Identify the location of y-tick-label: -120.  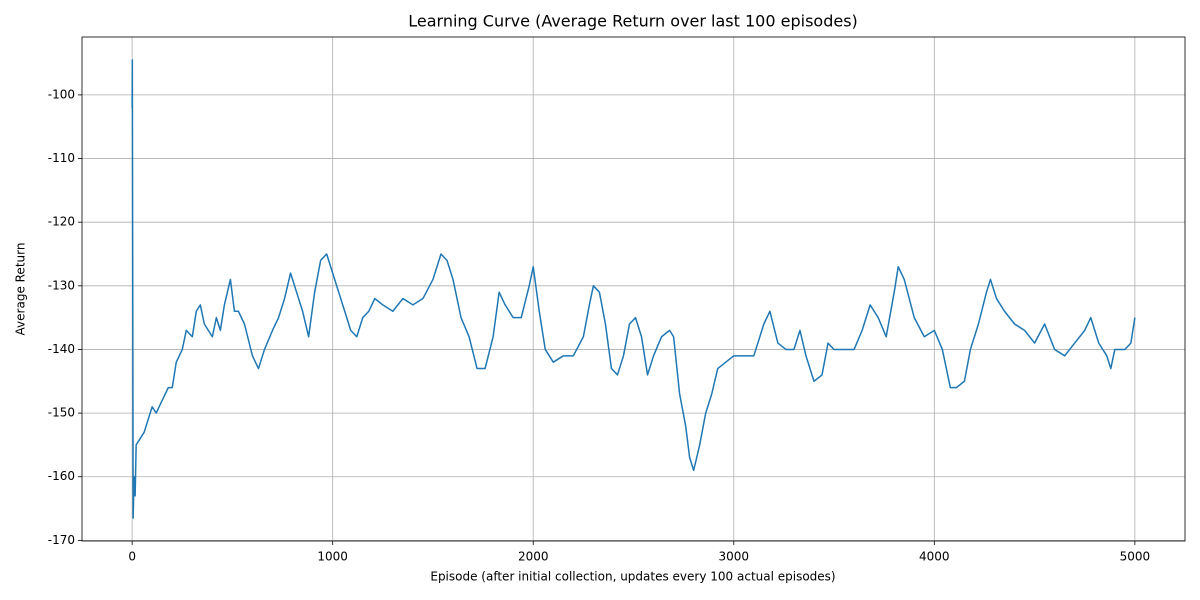
(61, 222).